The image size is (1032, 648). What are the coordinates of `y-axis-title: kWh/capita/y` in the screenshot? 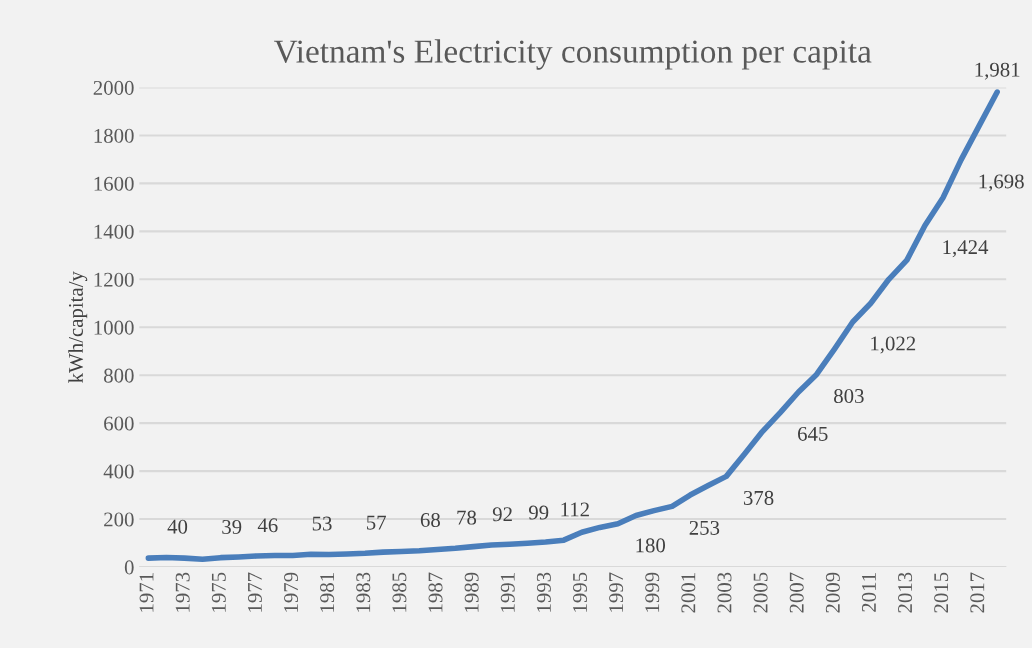 It's located at (78, 327).